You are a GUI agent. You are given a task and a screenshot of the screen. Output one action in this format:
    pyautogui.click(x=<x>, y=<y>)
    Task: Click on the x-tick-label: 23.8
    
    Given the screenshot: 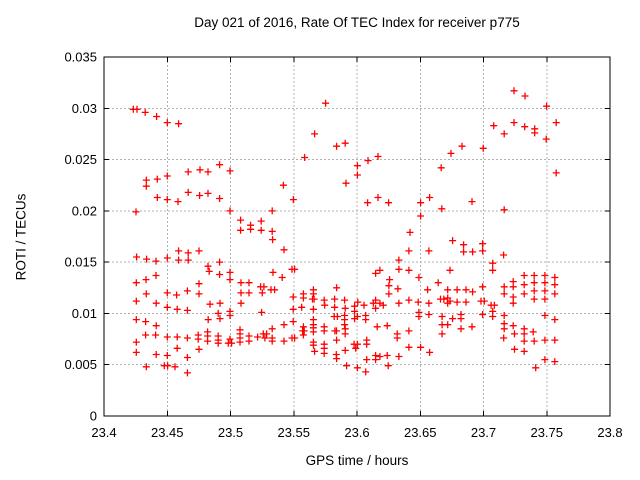 What is the action you would take?
    pyautogui.click(x=609, y=432)
    